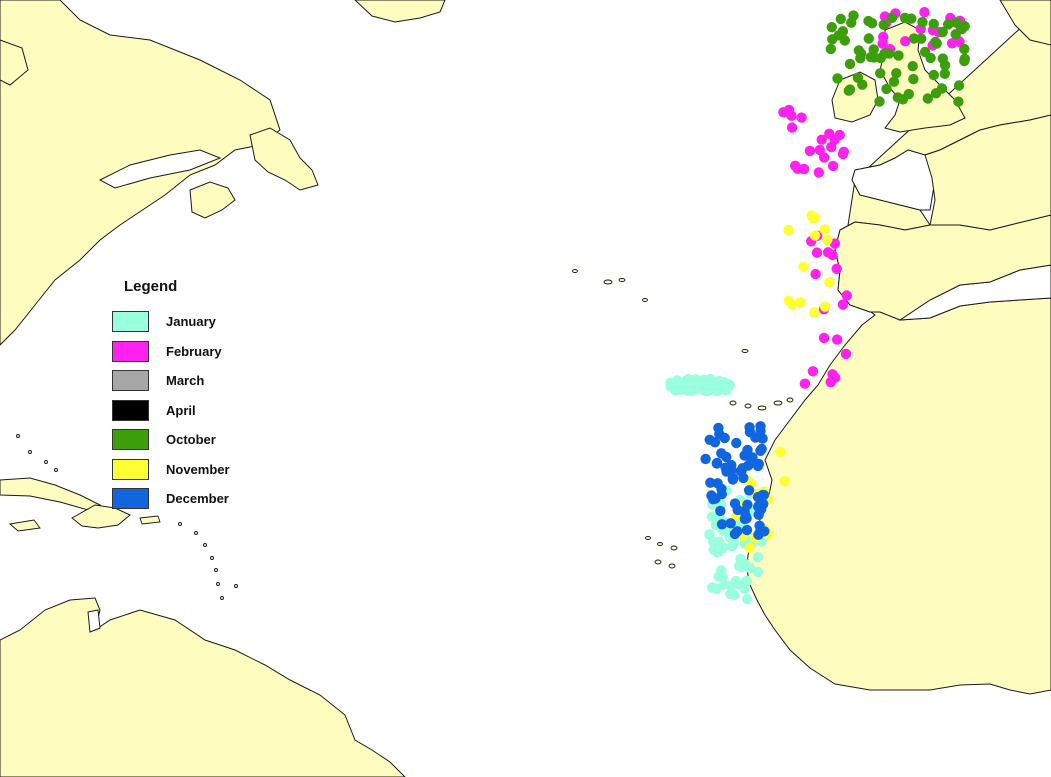 The height and width of the screenshot is (777, 1051). I want to click on legend-item-october: October, so click(187, 440).